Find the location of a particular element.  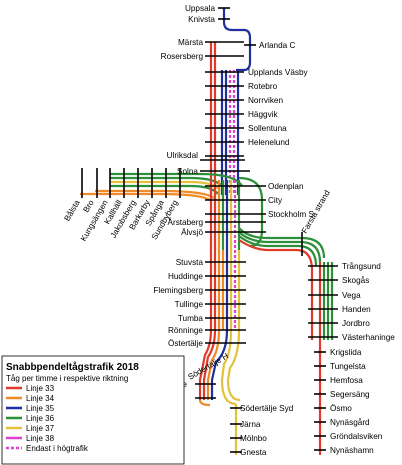

station-label-alvsjo: Älvsjö is located at coordinates (192, 232).